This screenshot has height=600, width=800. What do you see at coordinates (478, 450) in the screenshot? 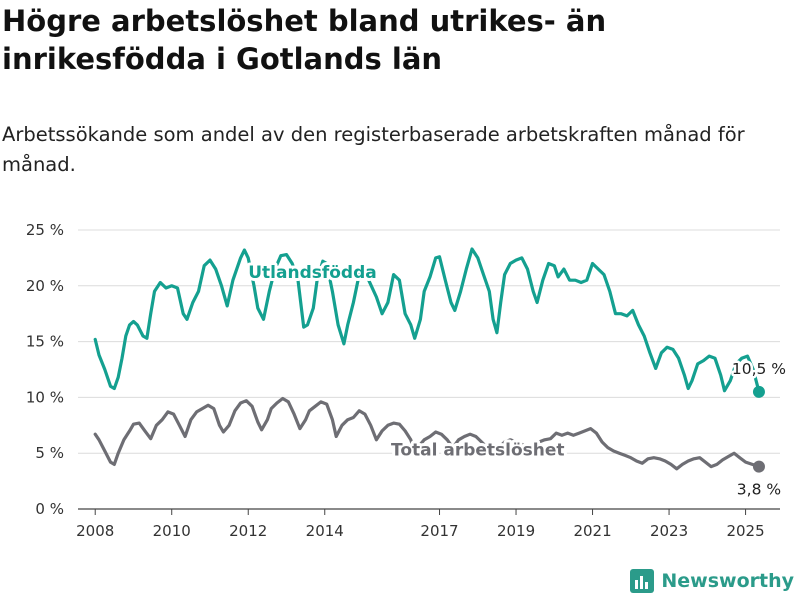
I see `series-name-label-1: Total arbetslöshet` at bounding box center [478, 450].